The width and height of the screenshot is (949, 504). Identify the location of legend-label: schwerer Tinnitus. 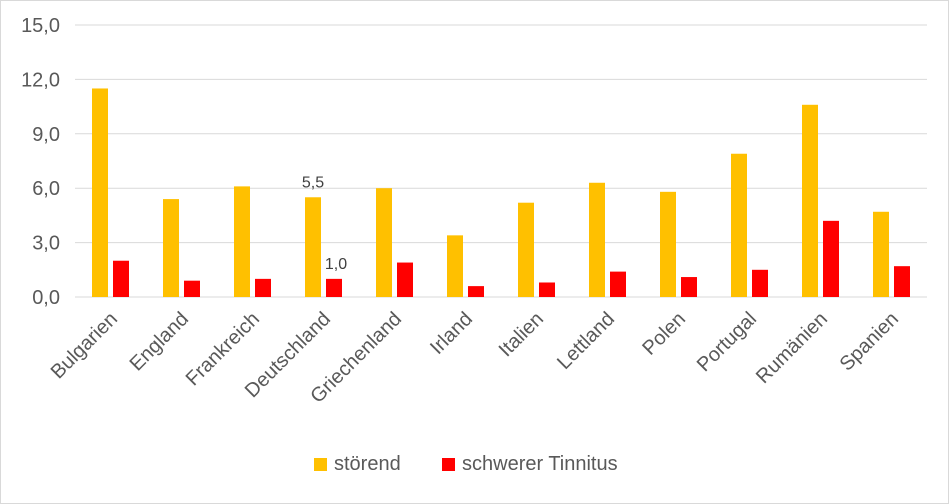
(540, 464).